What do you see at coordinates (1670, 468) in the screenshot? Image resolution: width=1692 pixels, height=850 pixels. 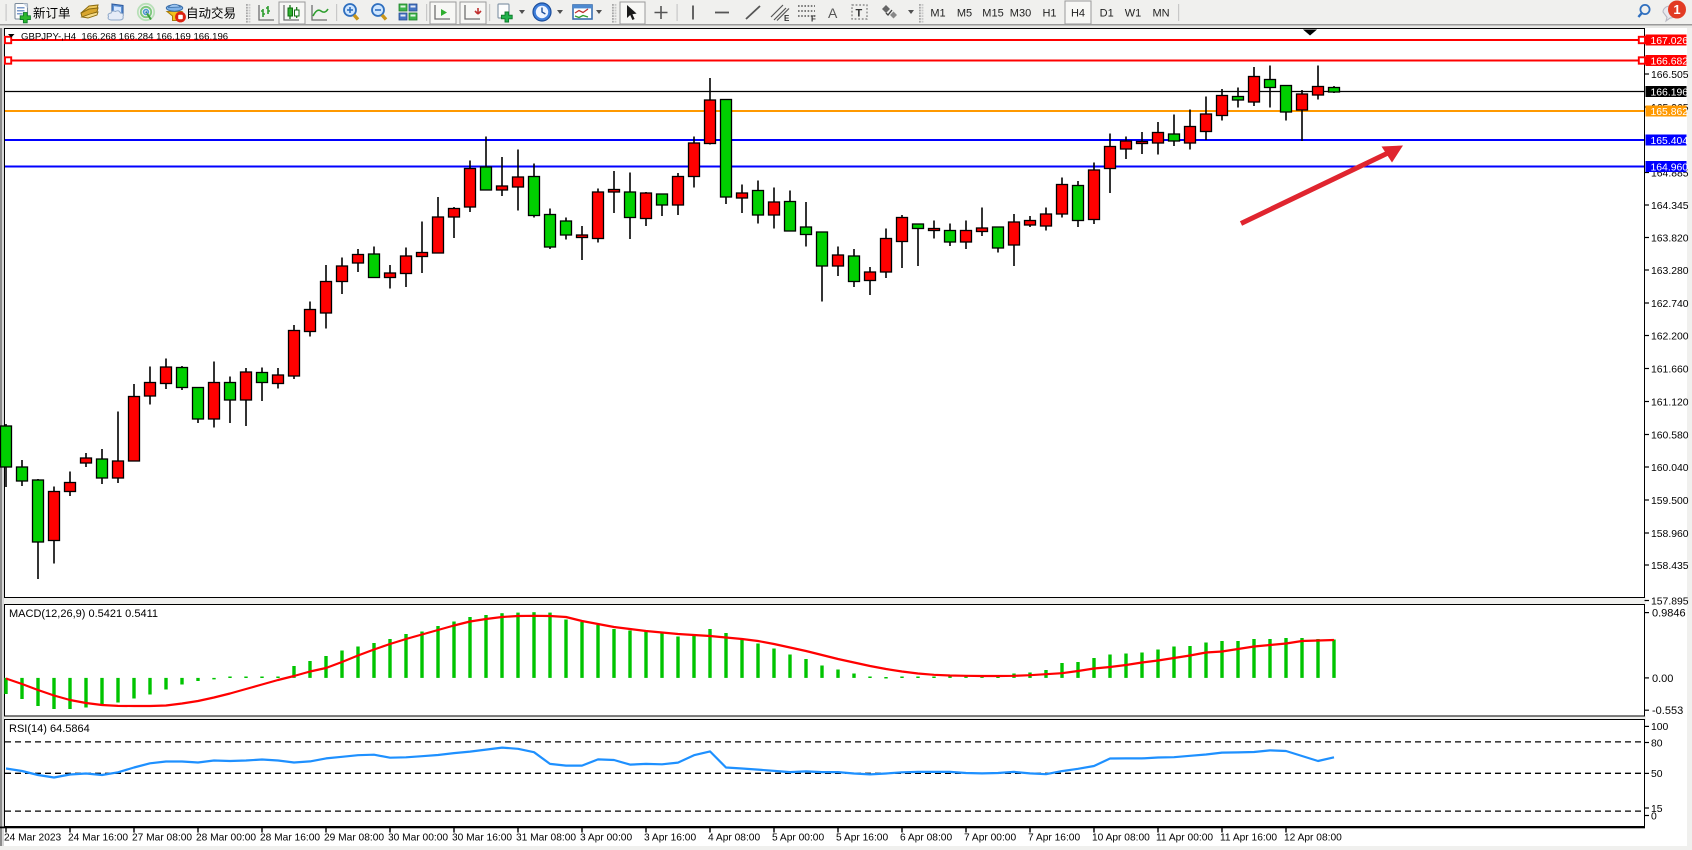 I see `svg-text: 160.040` at bounding box center [1670, 468].